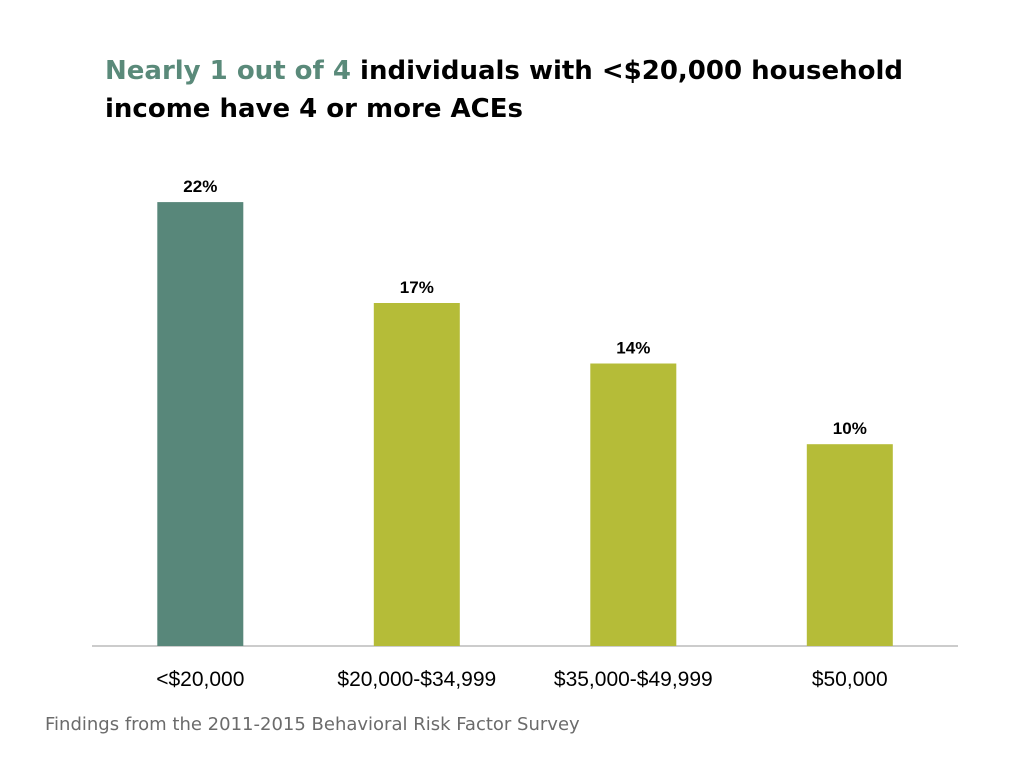 This screenshot has height=768, width=1024. What do you see at coordinates (633, 679) in the screenshot?
I see `category-label-2: $35,000-$49,999` at bounding box center [633, 679].